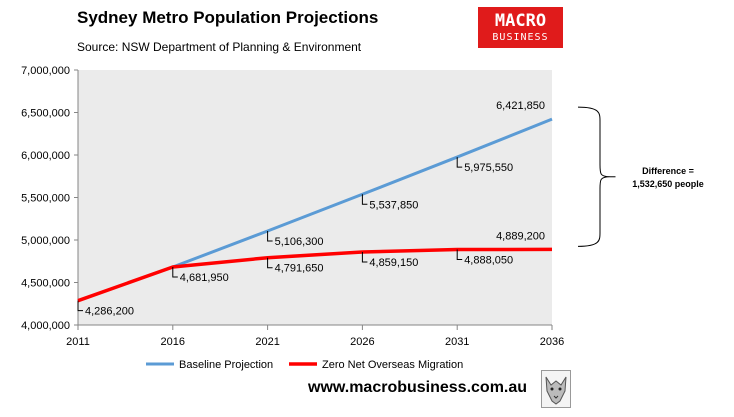 The width and height of the screenshot is (734, 417). What do you see at coordinates (668, 184) in the screenshot?
I see `annotation-line2: 1,532,650 people` at bounding box center [668, 184].